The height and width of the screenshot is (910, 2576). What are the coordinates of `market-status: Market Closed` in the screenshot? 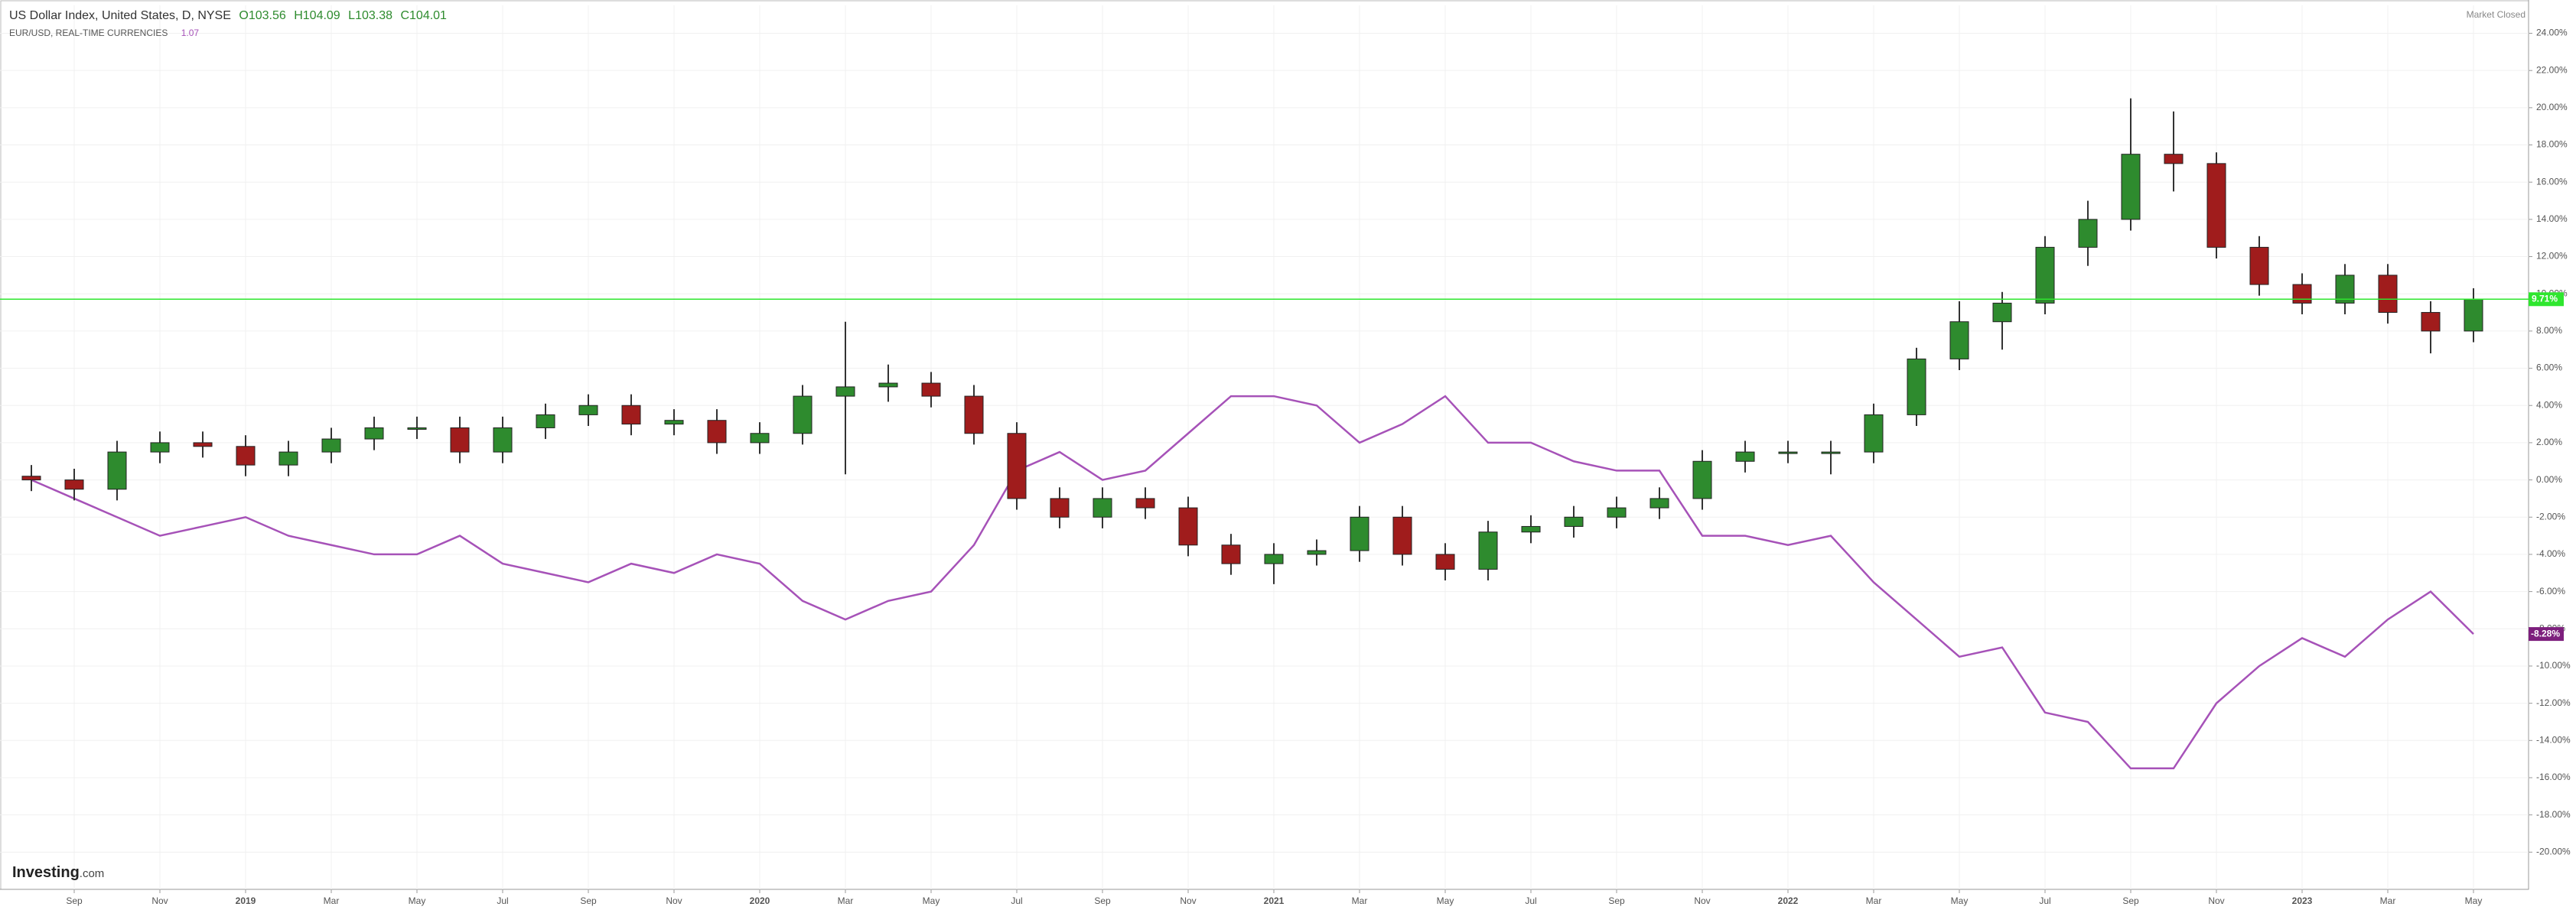 It's located at (2496, 14).